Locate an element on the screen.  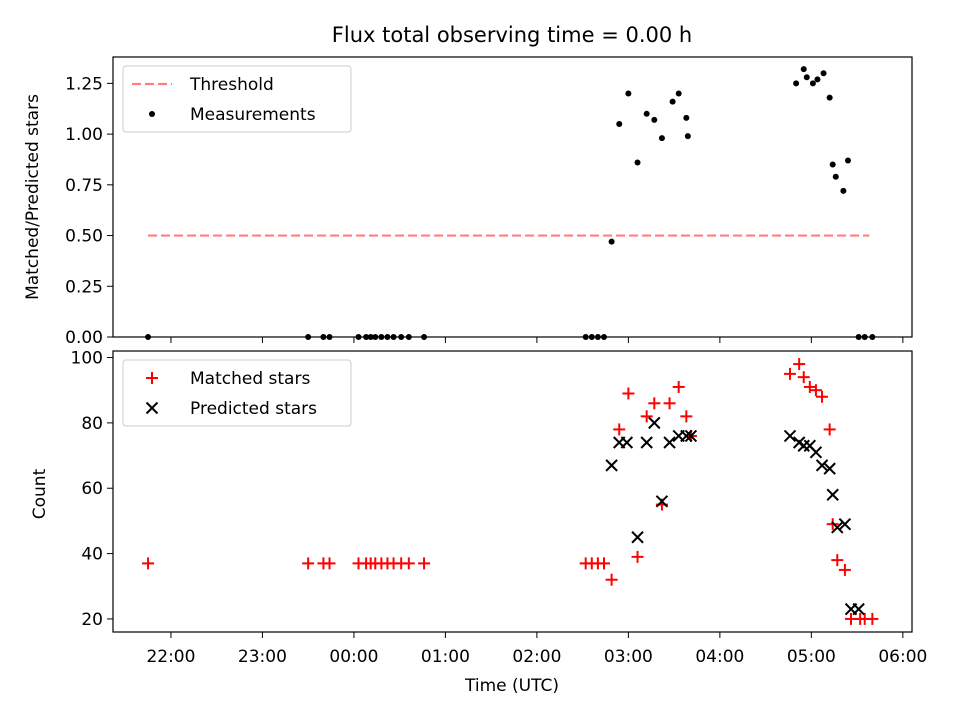
top-y-tick-label: 0.50 is located at coordinates (84, 237).